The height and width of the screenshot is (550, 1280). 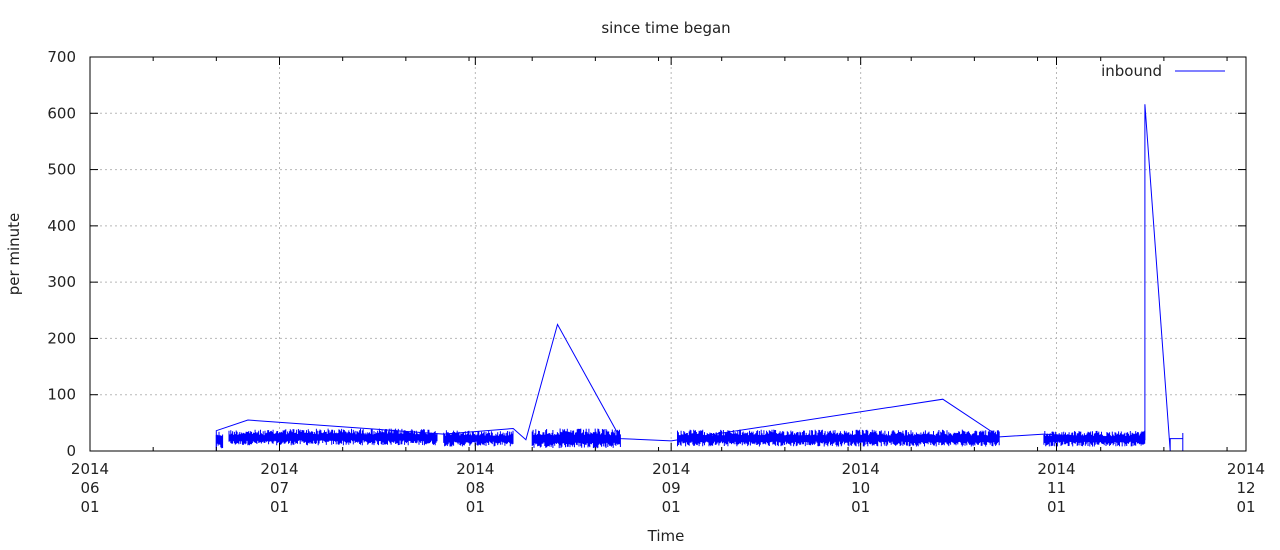 What do you see at coordinates (61, 338) in the screenshot?
I see `y-tick-label: 200` at bounding box center [61, 338].